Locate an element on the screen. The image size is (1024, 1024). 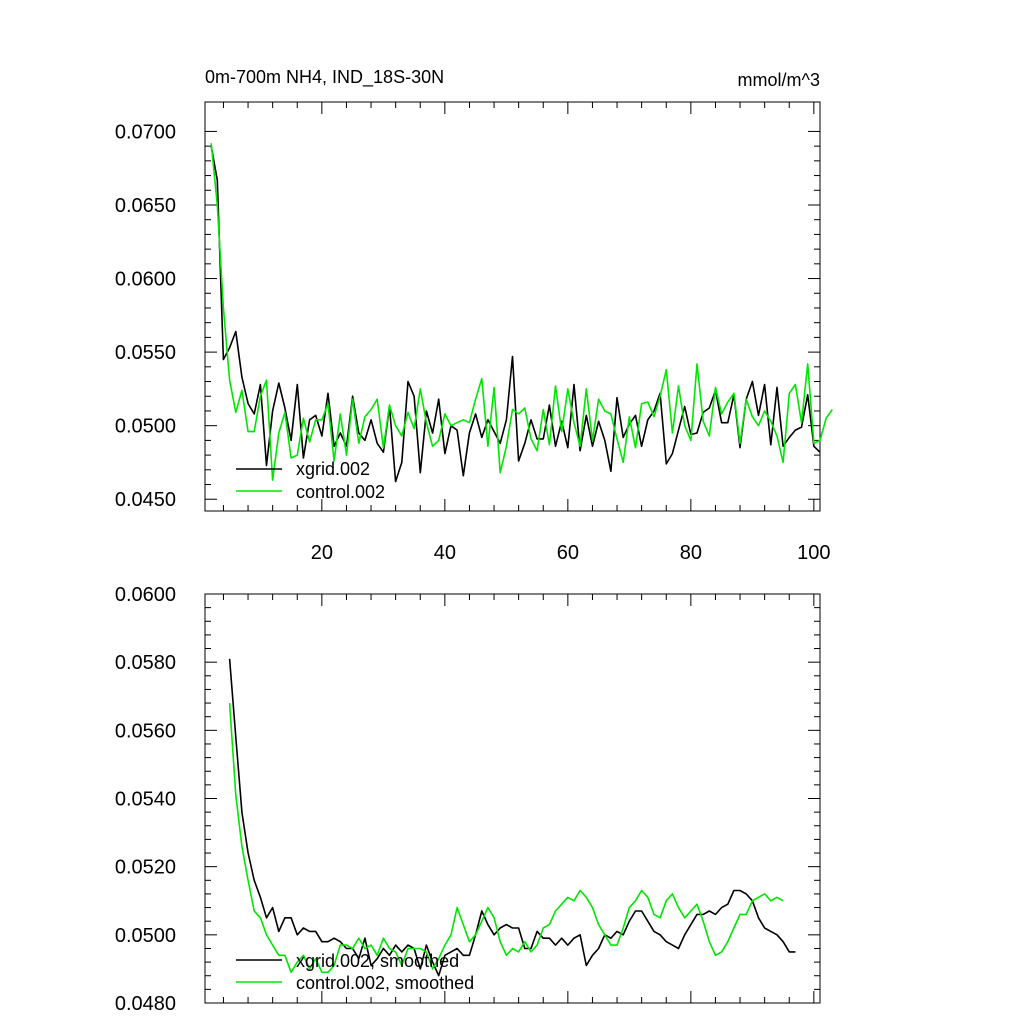
y-tick-label: 0.0540 is located at coordinates (145, 800).